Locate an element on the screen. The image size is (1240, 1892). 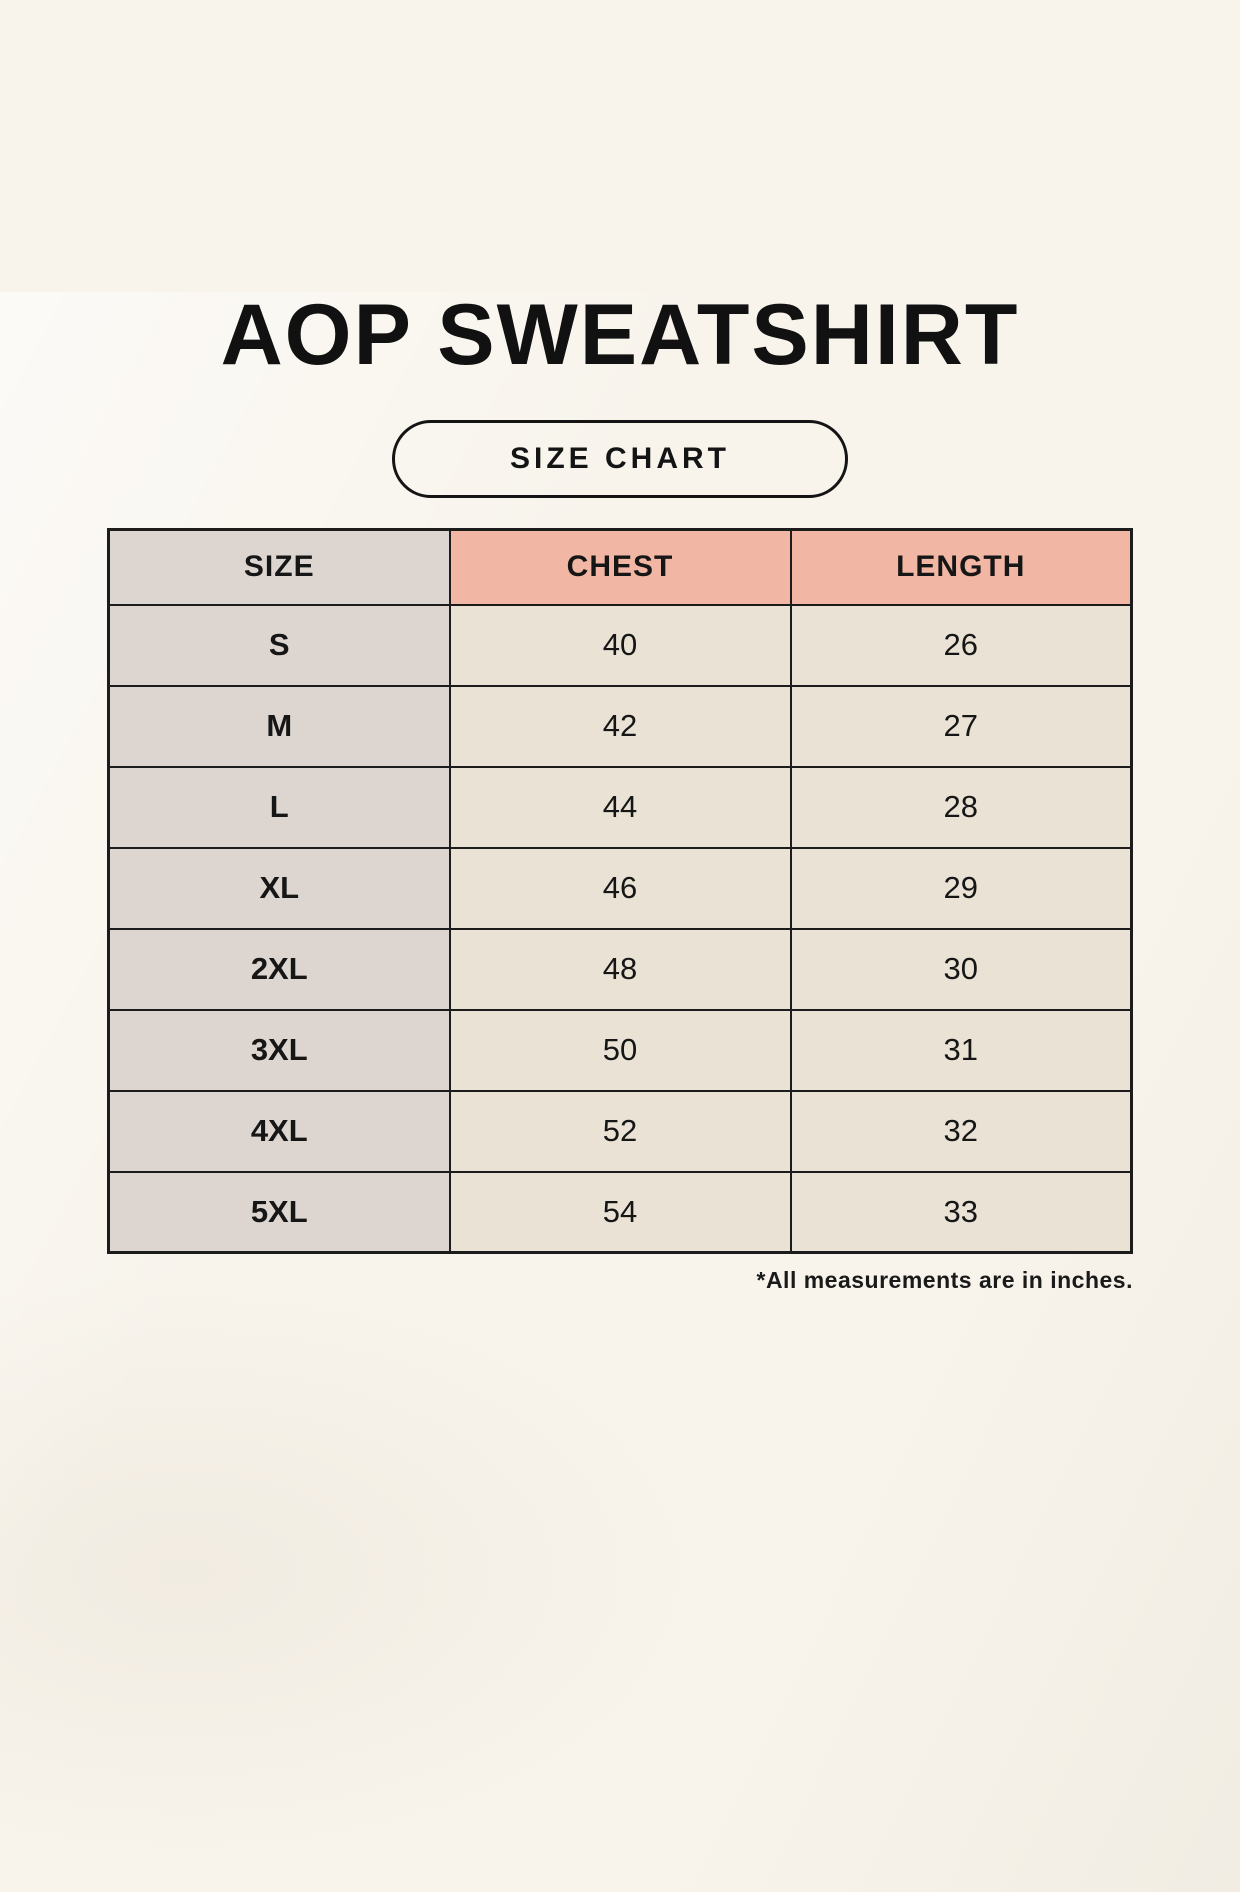
chest-cell: 48 is located at coordinates (620, 969).